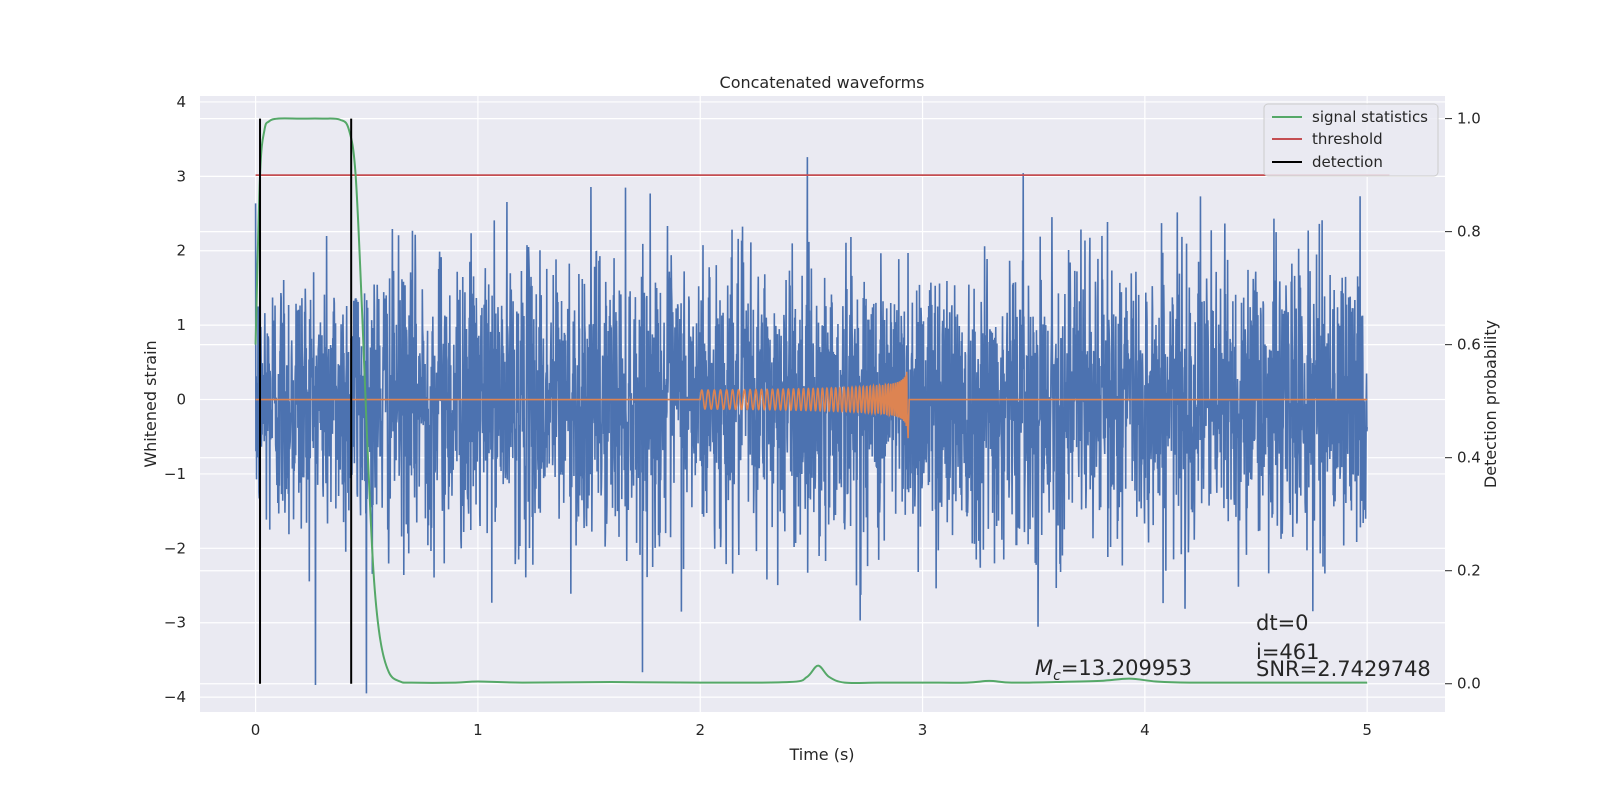  What do you see at coordinates (1370, 117) in the screenshot?
I see `legend-label-signal-statistics: signal statistics` at bounding box center [1370, 117].